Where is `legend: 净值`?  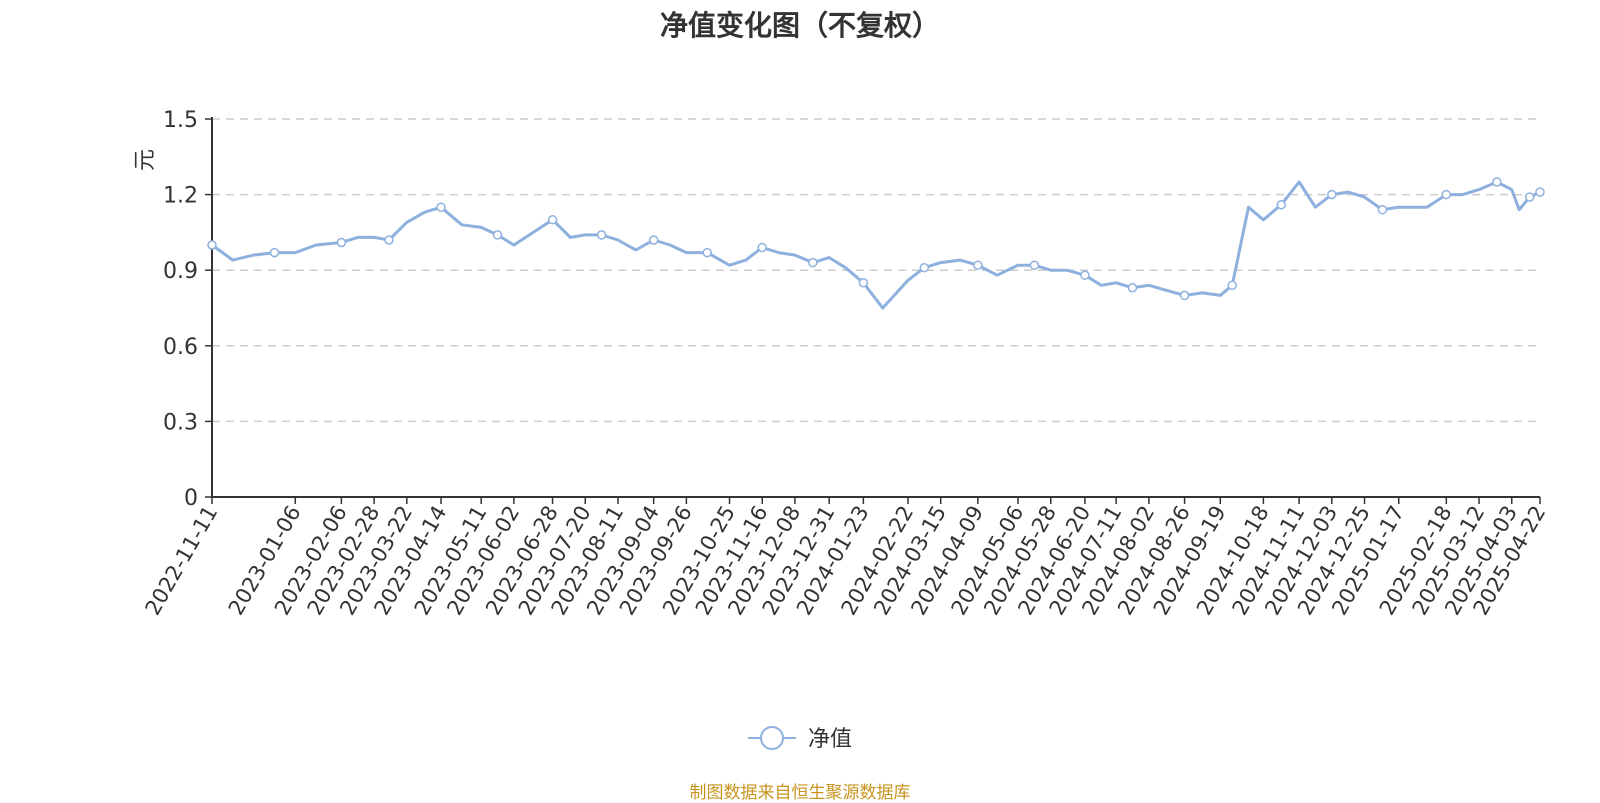
legend: 净值 is located at coordinates (800, 739).